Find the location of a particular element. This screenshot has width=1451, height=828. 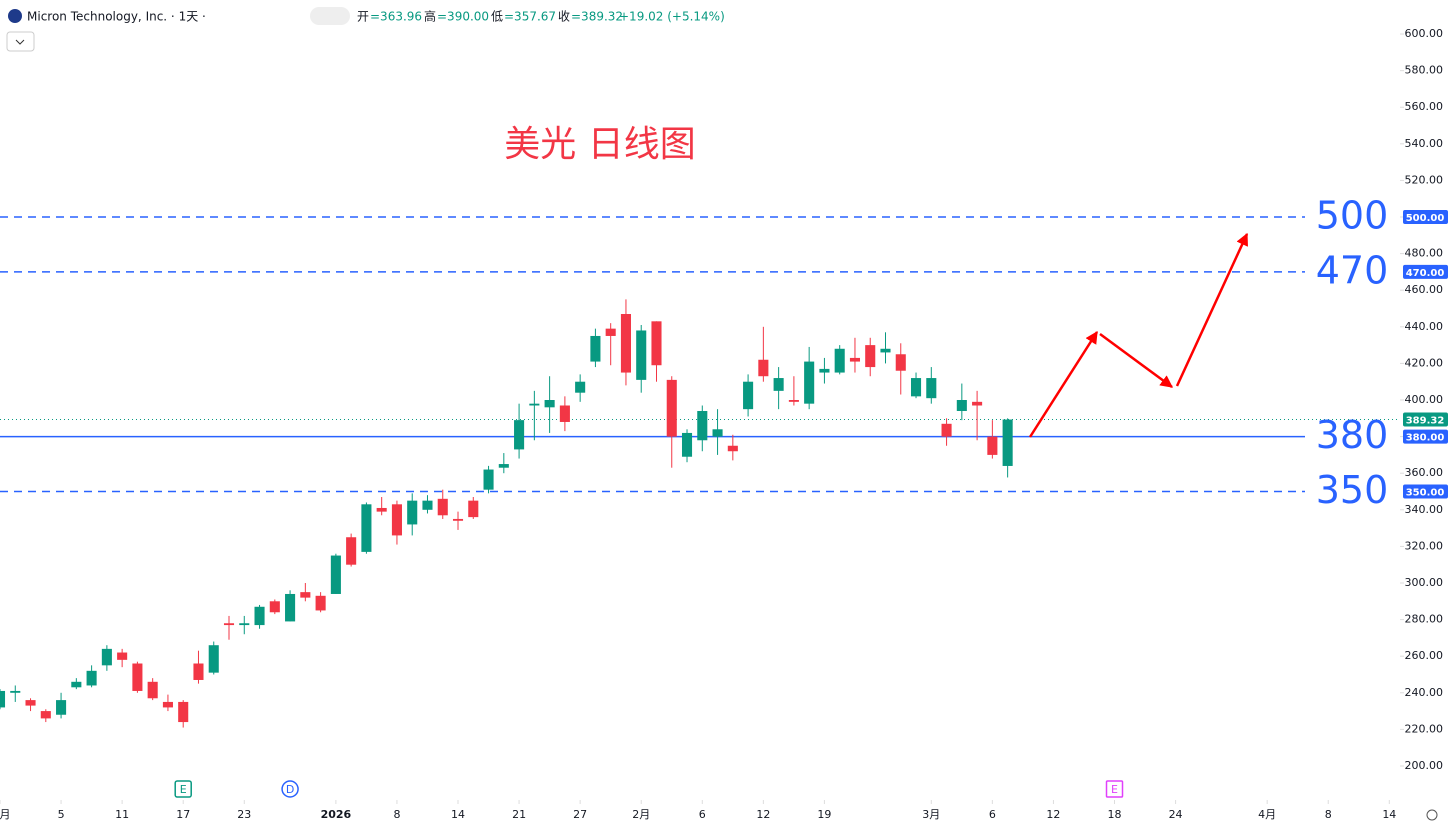

x-tick-label: 2月 is located at coordinates (641, 814).